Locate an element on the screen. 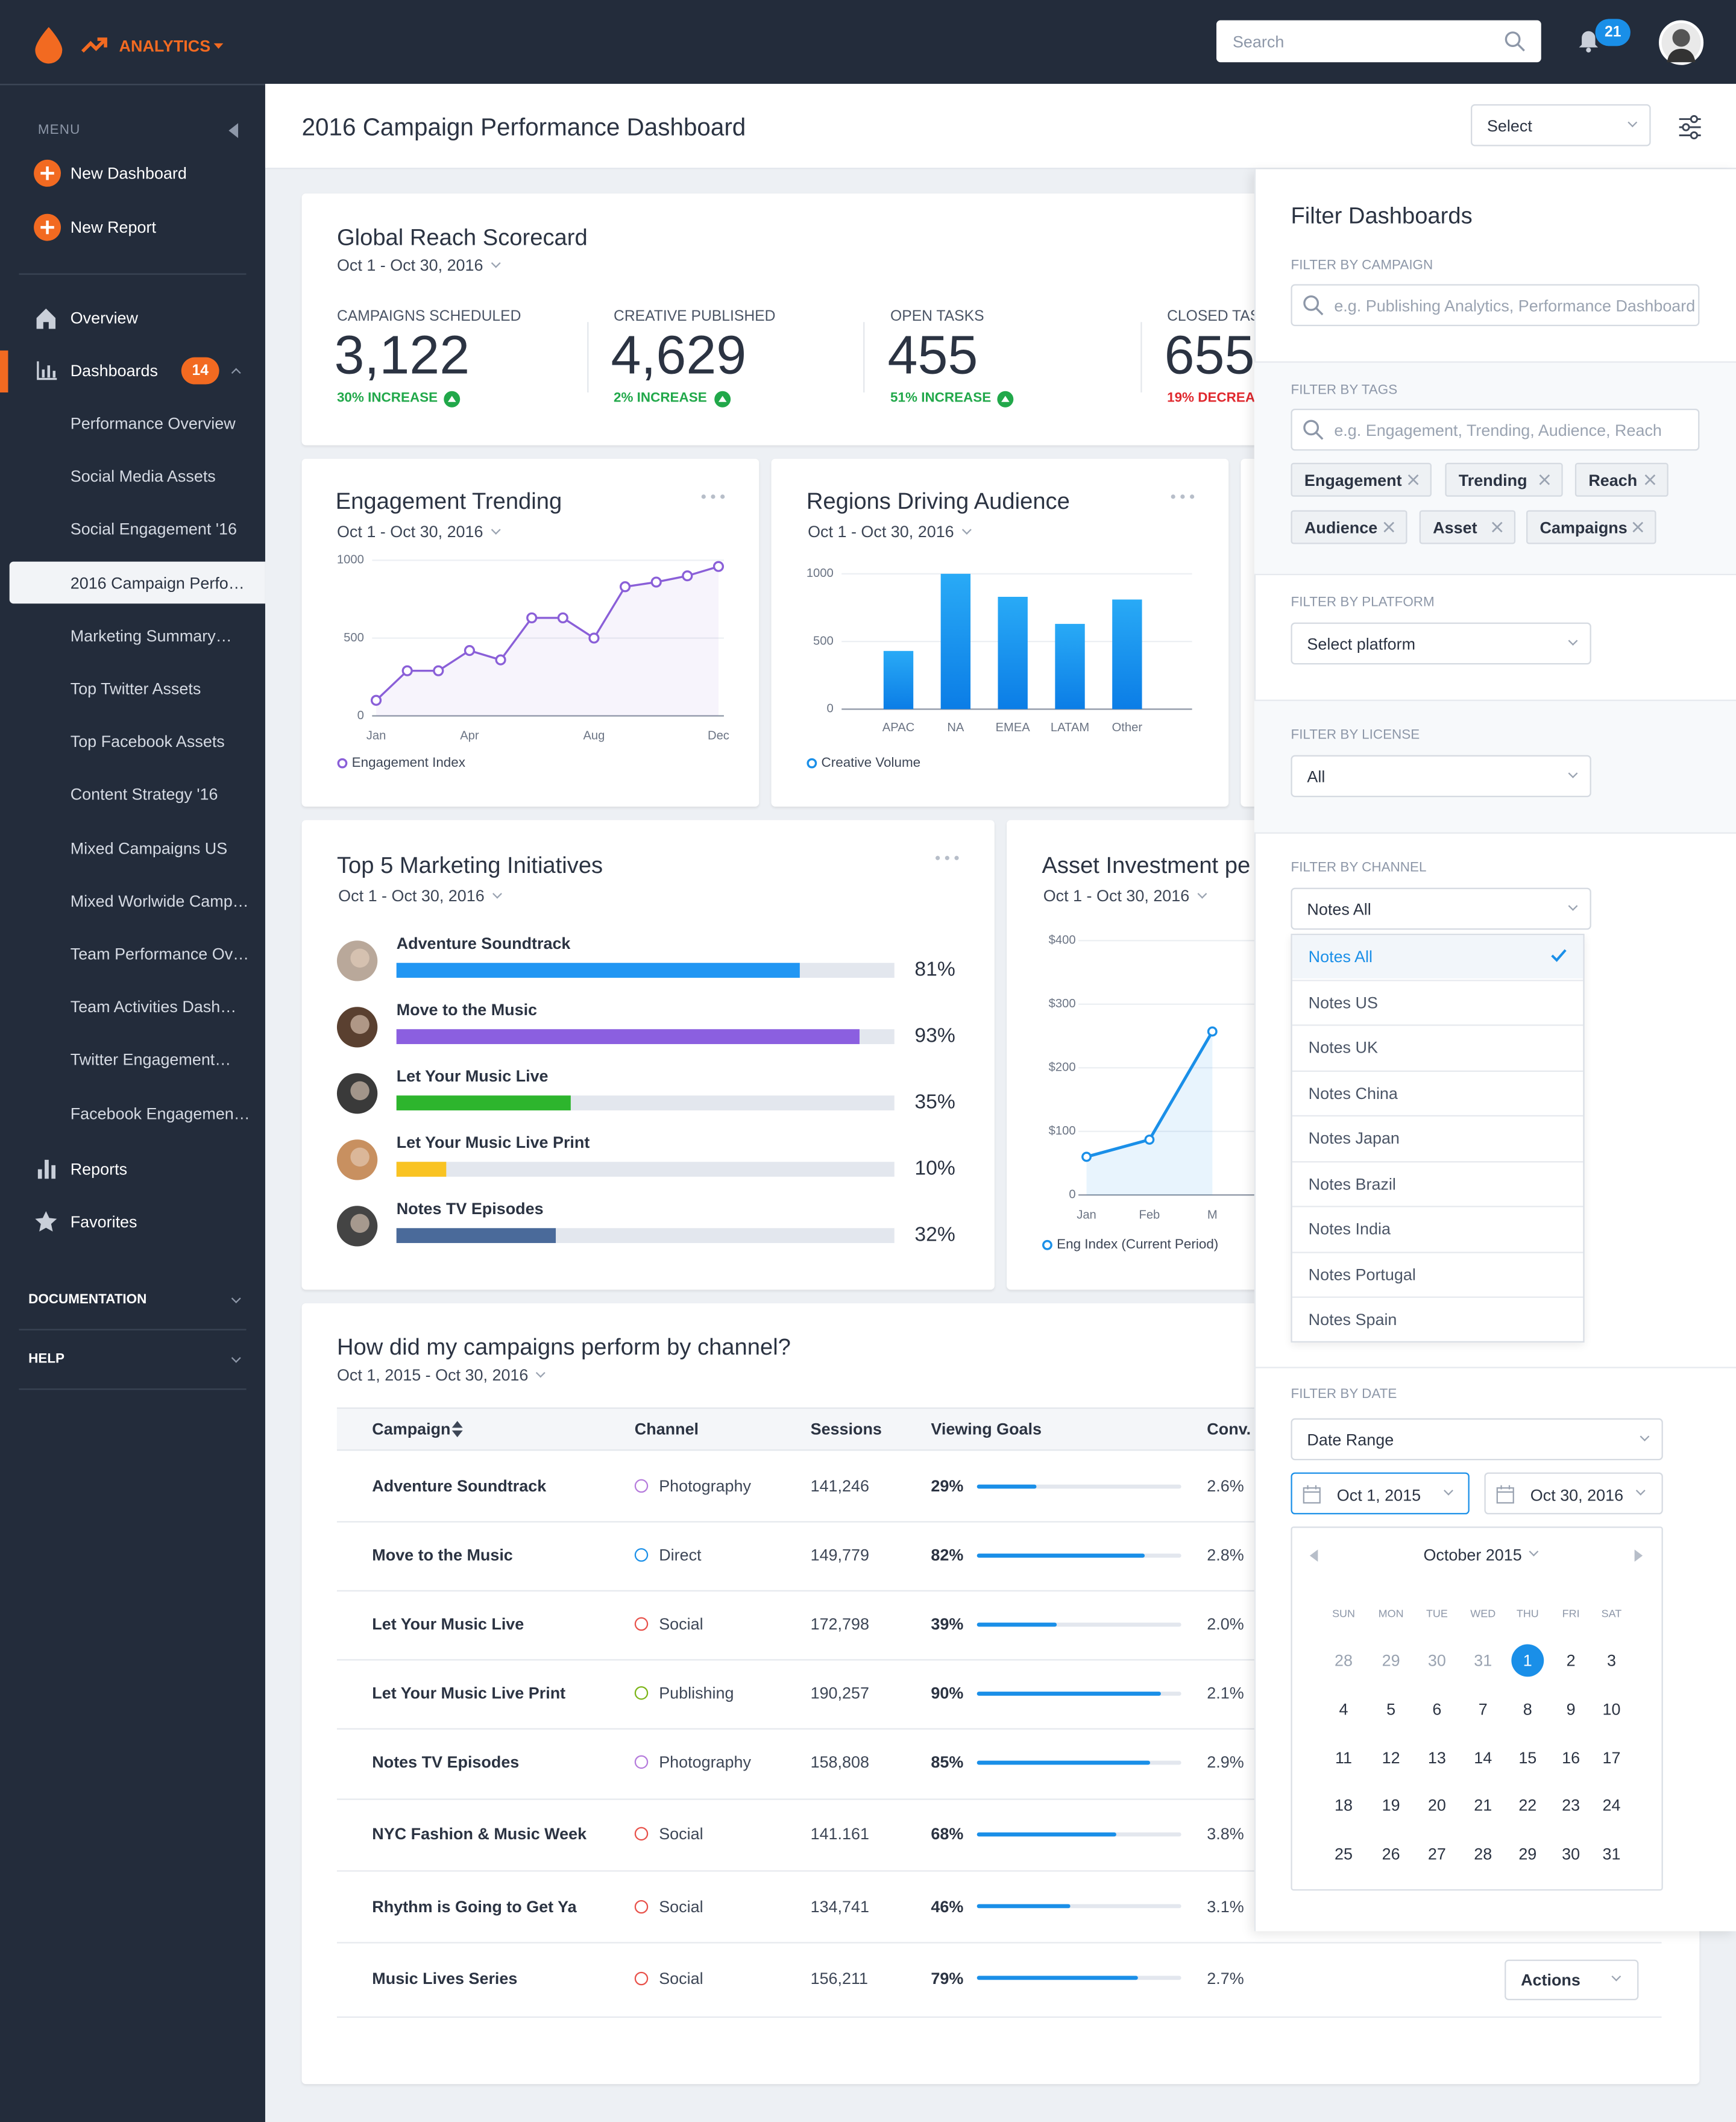 The width and height of the screenshot is (1736, 2122). goal-track is located at coordinates (1078, 1906).